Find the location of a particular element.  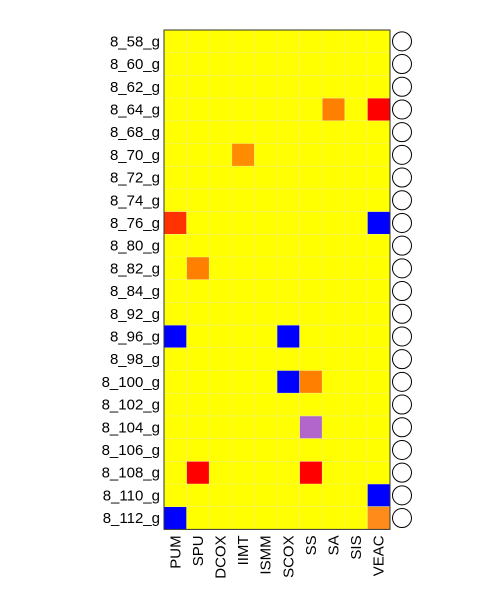

row-label: 8_70_g is located at coordinates (135, 155).